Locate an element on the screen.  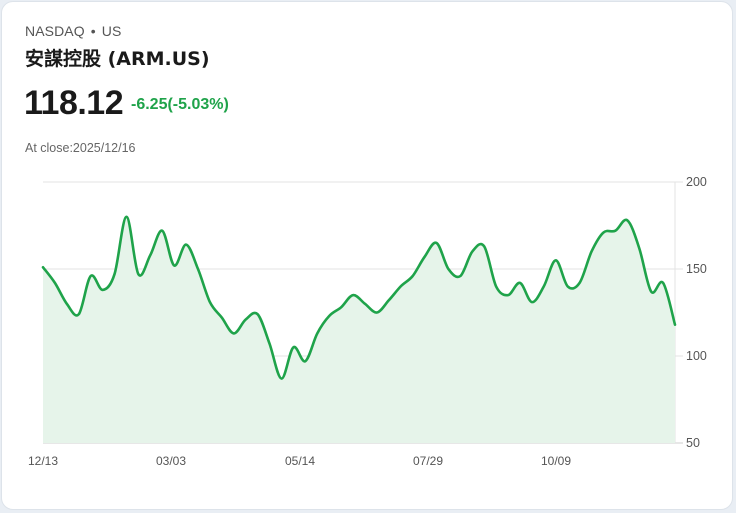
market-name: US is located at coordinates (111, 31).